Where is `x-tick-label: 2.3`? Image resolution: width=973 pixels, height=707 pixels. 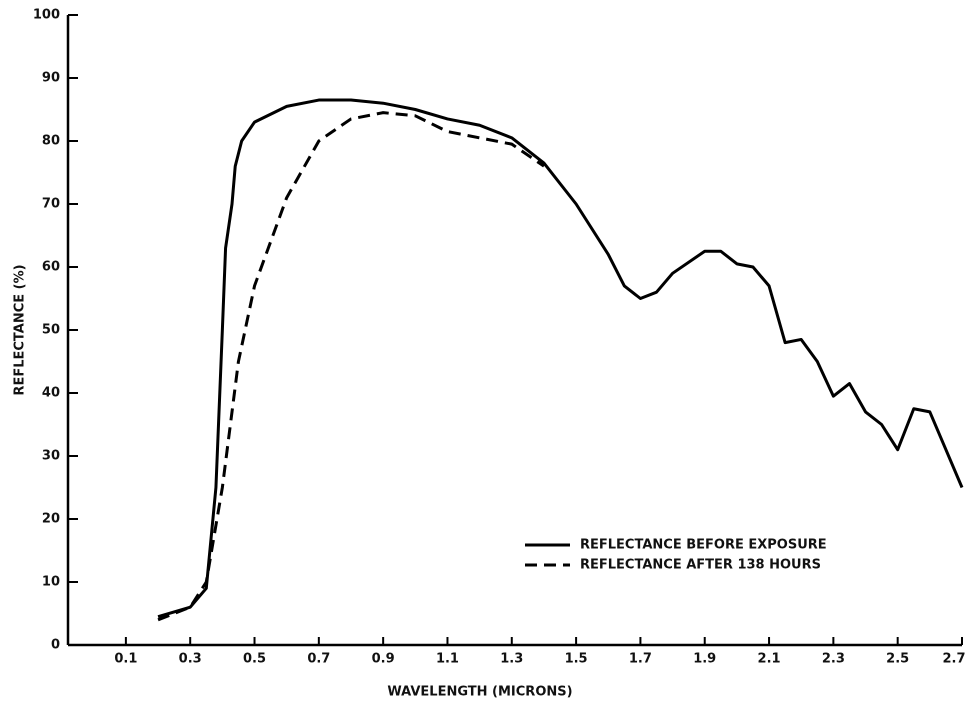 x-tick-label: 2.3 is located at coordinates (833, 659).